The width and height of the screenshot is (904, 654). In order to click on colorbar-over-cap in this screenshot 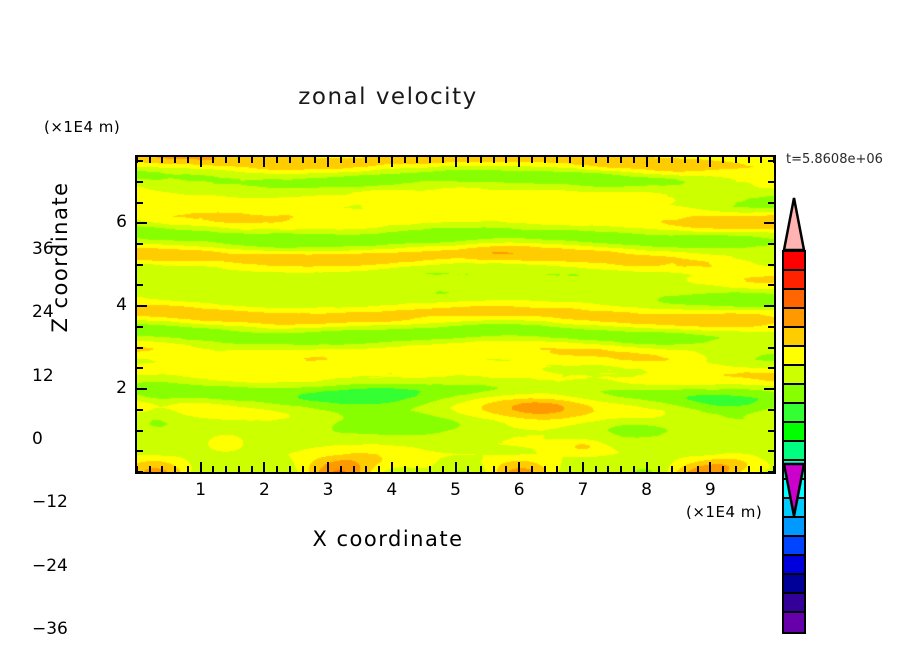, I will do `click(794, 224)`.